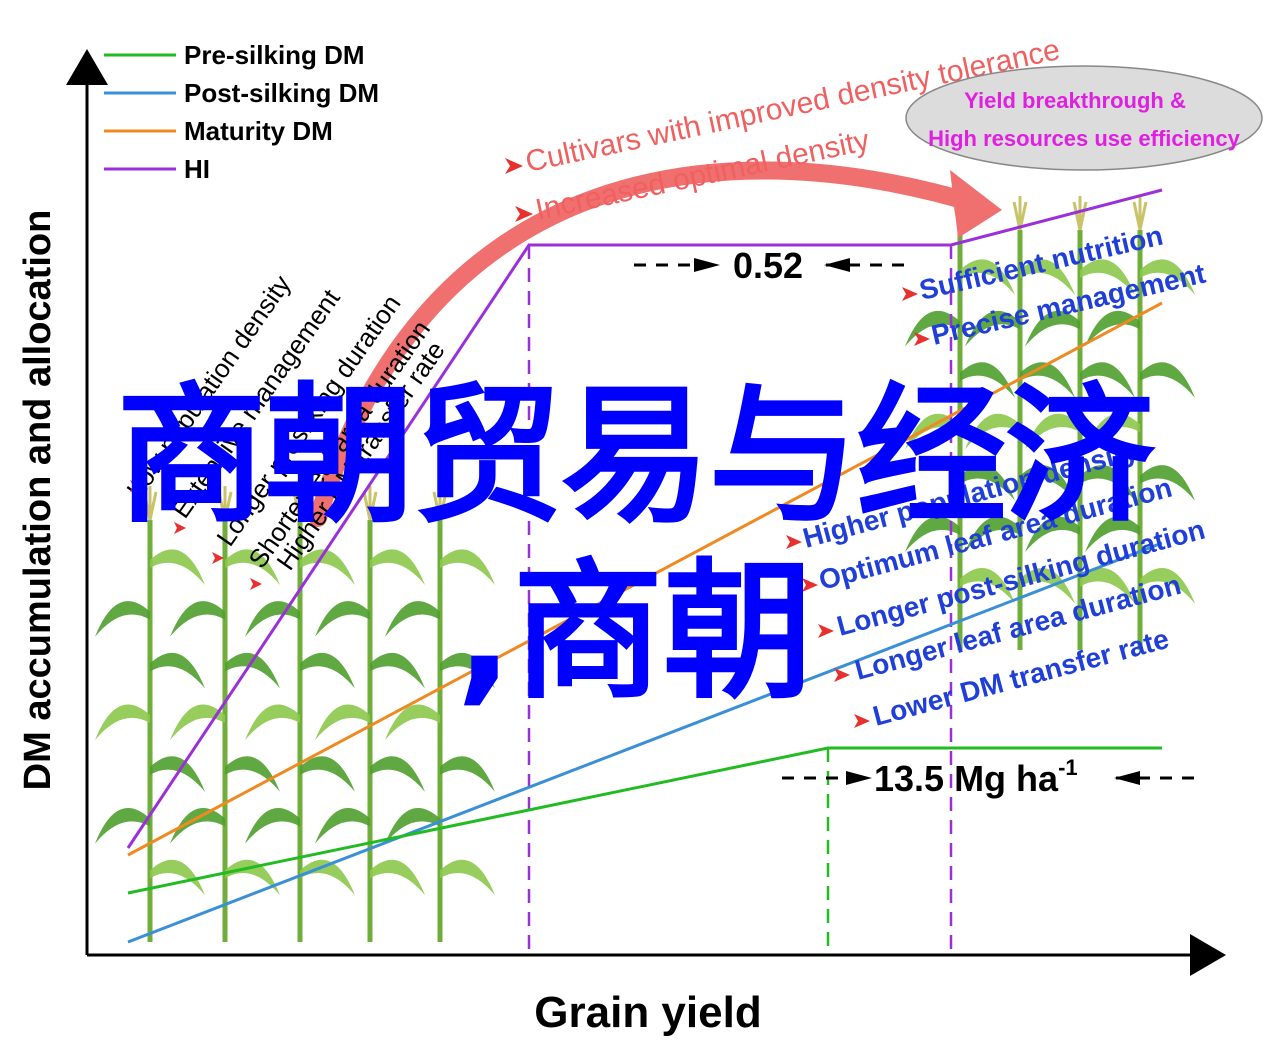 The image size is (1269, 1041). Describe the element at coordinates (1075, 100) in the screenshot. I see `ellipse-line-1: Yield breakthrough &` at that location.